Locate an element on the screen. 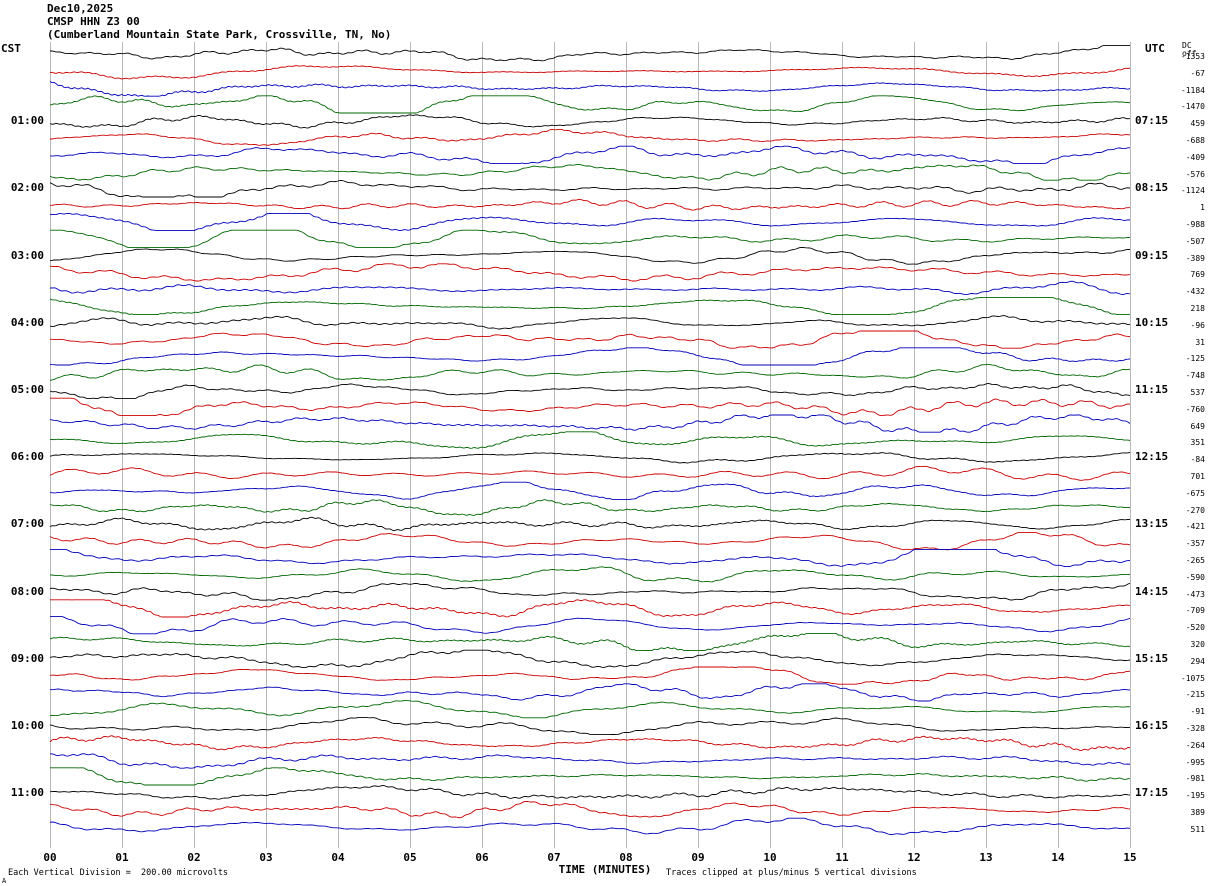 The height and width of the screenshot is (886, 1210). hour-label-cst: 07:00 is located at coordinates (27, 524).